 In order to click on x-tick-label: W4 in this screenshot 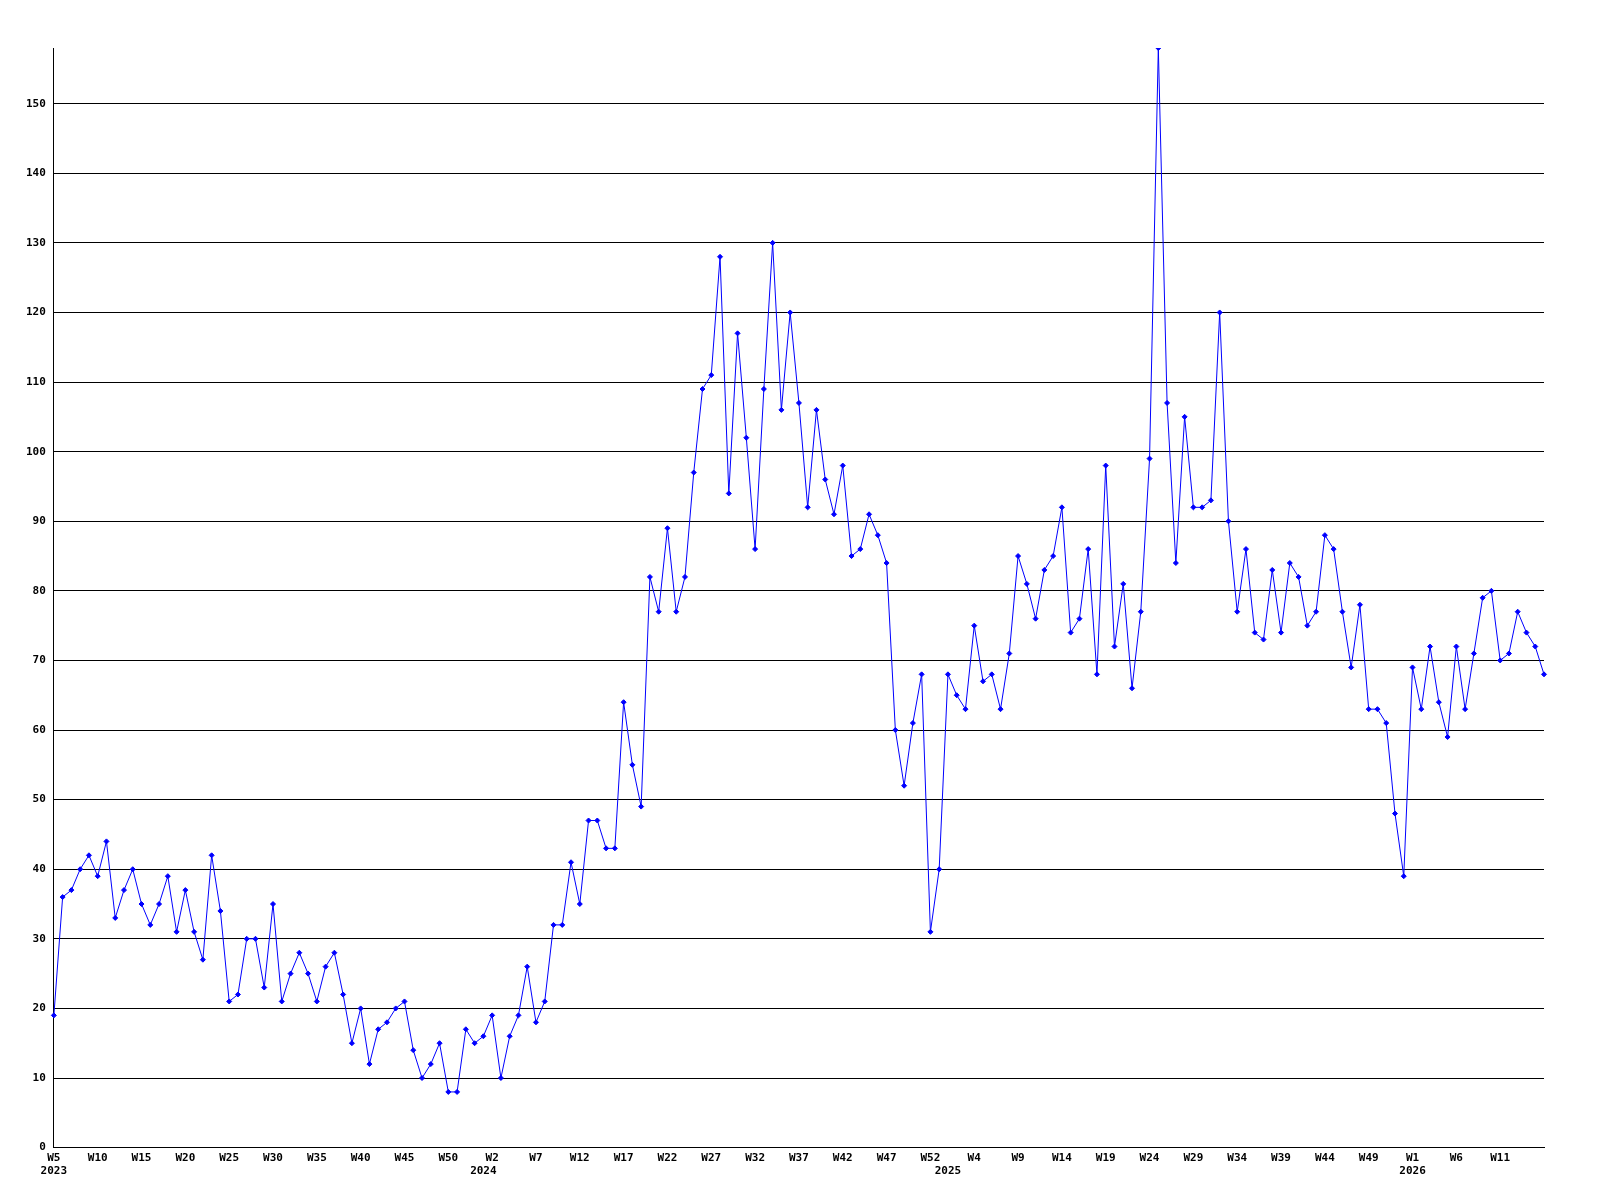, I will do `click(974, 1158)`.